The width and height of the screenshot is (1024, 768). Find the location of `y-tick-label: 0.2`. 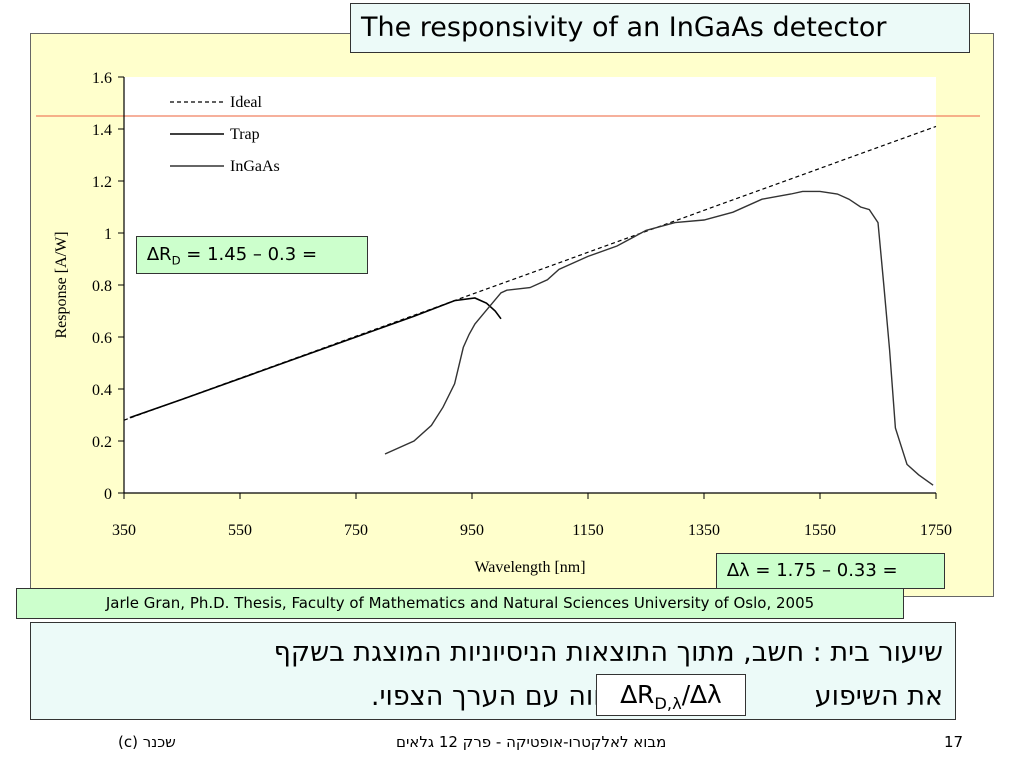

y-tick-label: 0.2 is located at coordinates (102, 442).